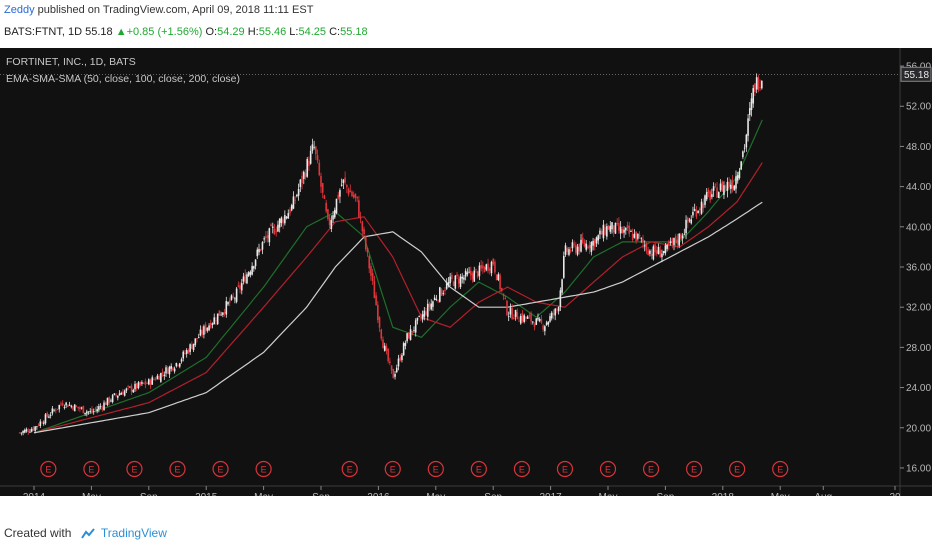  What do you see at coordinates (19, 10) in the screenshot?
I see `author-link: Zeddy` at bounding box center [19, 10].